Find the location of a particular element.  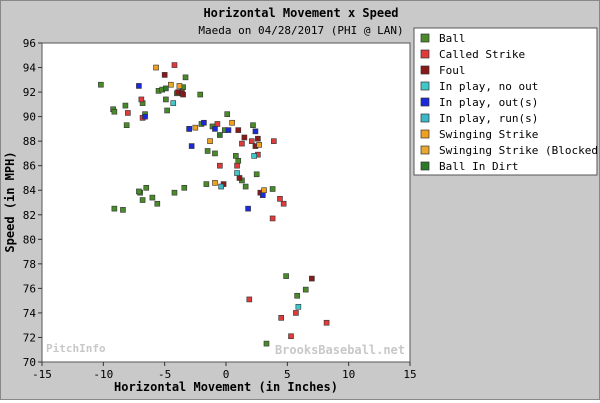

legend-swatch-in-play-run-s is located at coordinates (425, 118).